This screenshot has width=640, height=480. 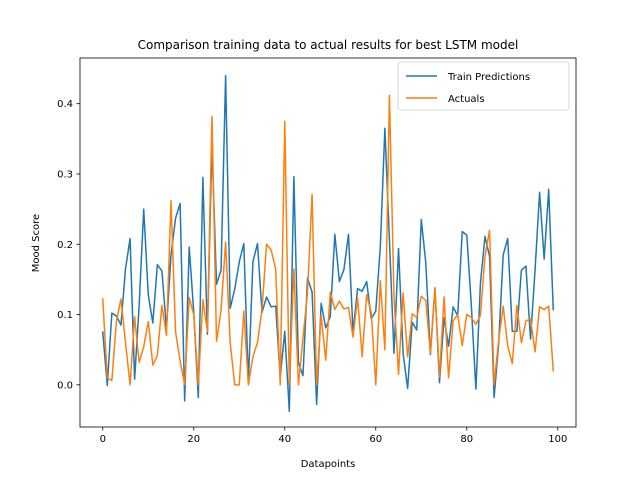 What do you see at coordinates (65, 104) in the screenshot?
I see `y-tick-label: 0.4` at bounding box center [65, 104].